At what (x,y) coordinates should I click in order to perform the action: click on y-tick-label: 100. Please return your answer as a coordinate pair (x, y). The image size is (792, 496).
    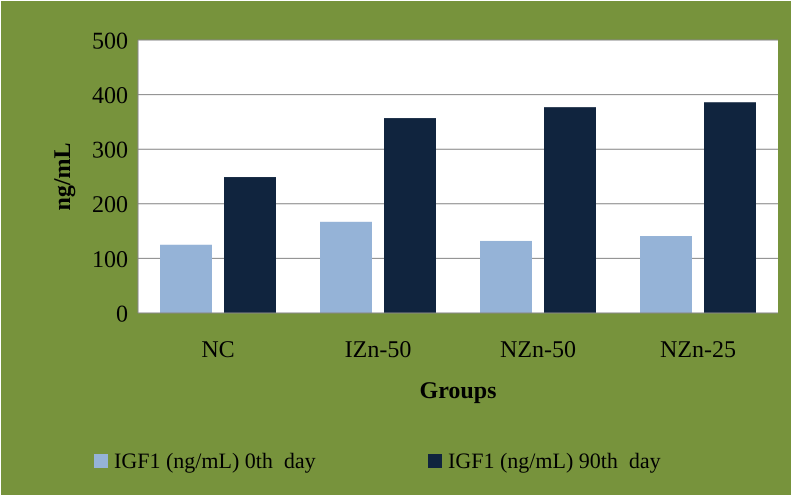
    Looking at the image, I should click on (110, 259).